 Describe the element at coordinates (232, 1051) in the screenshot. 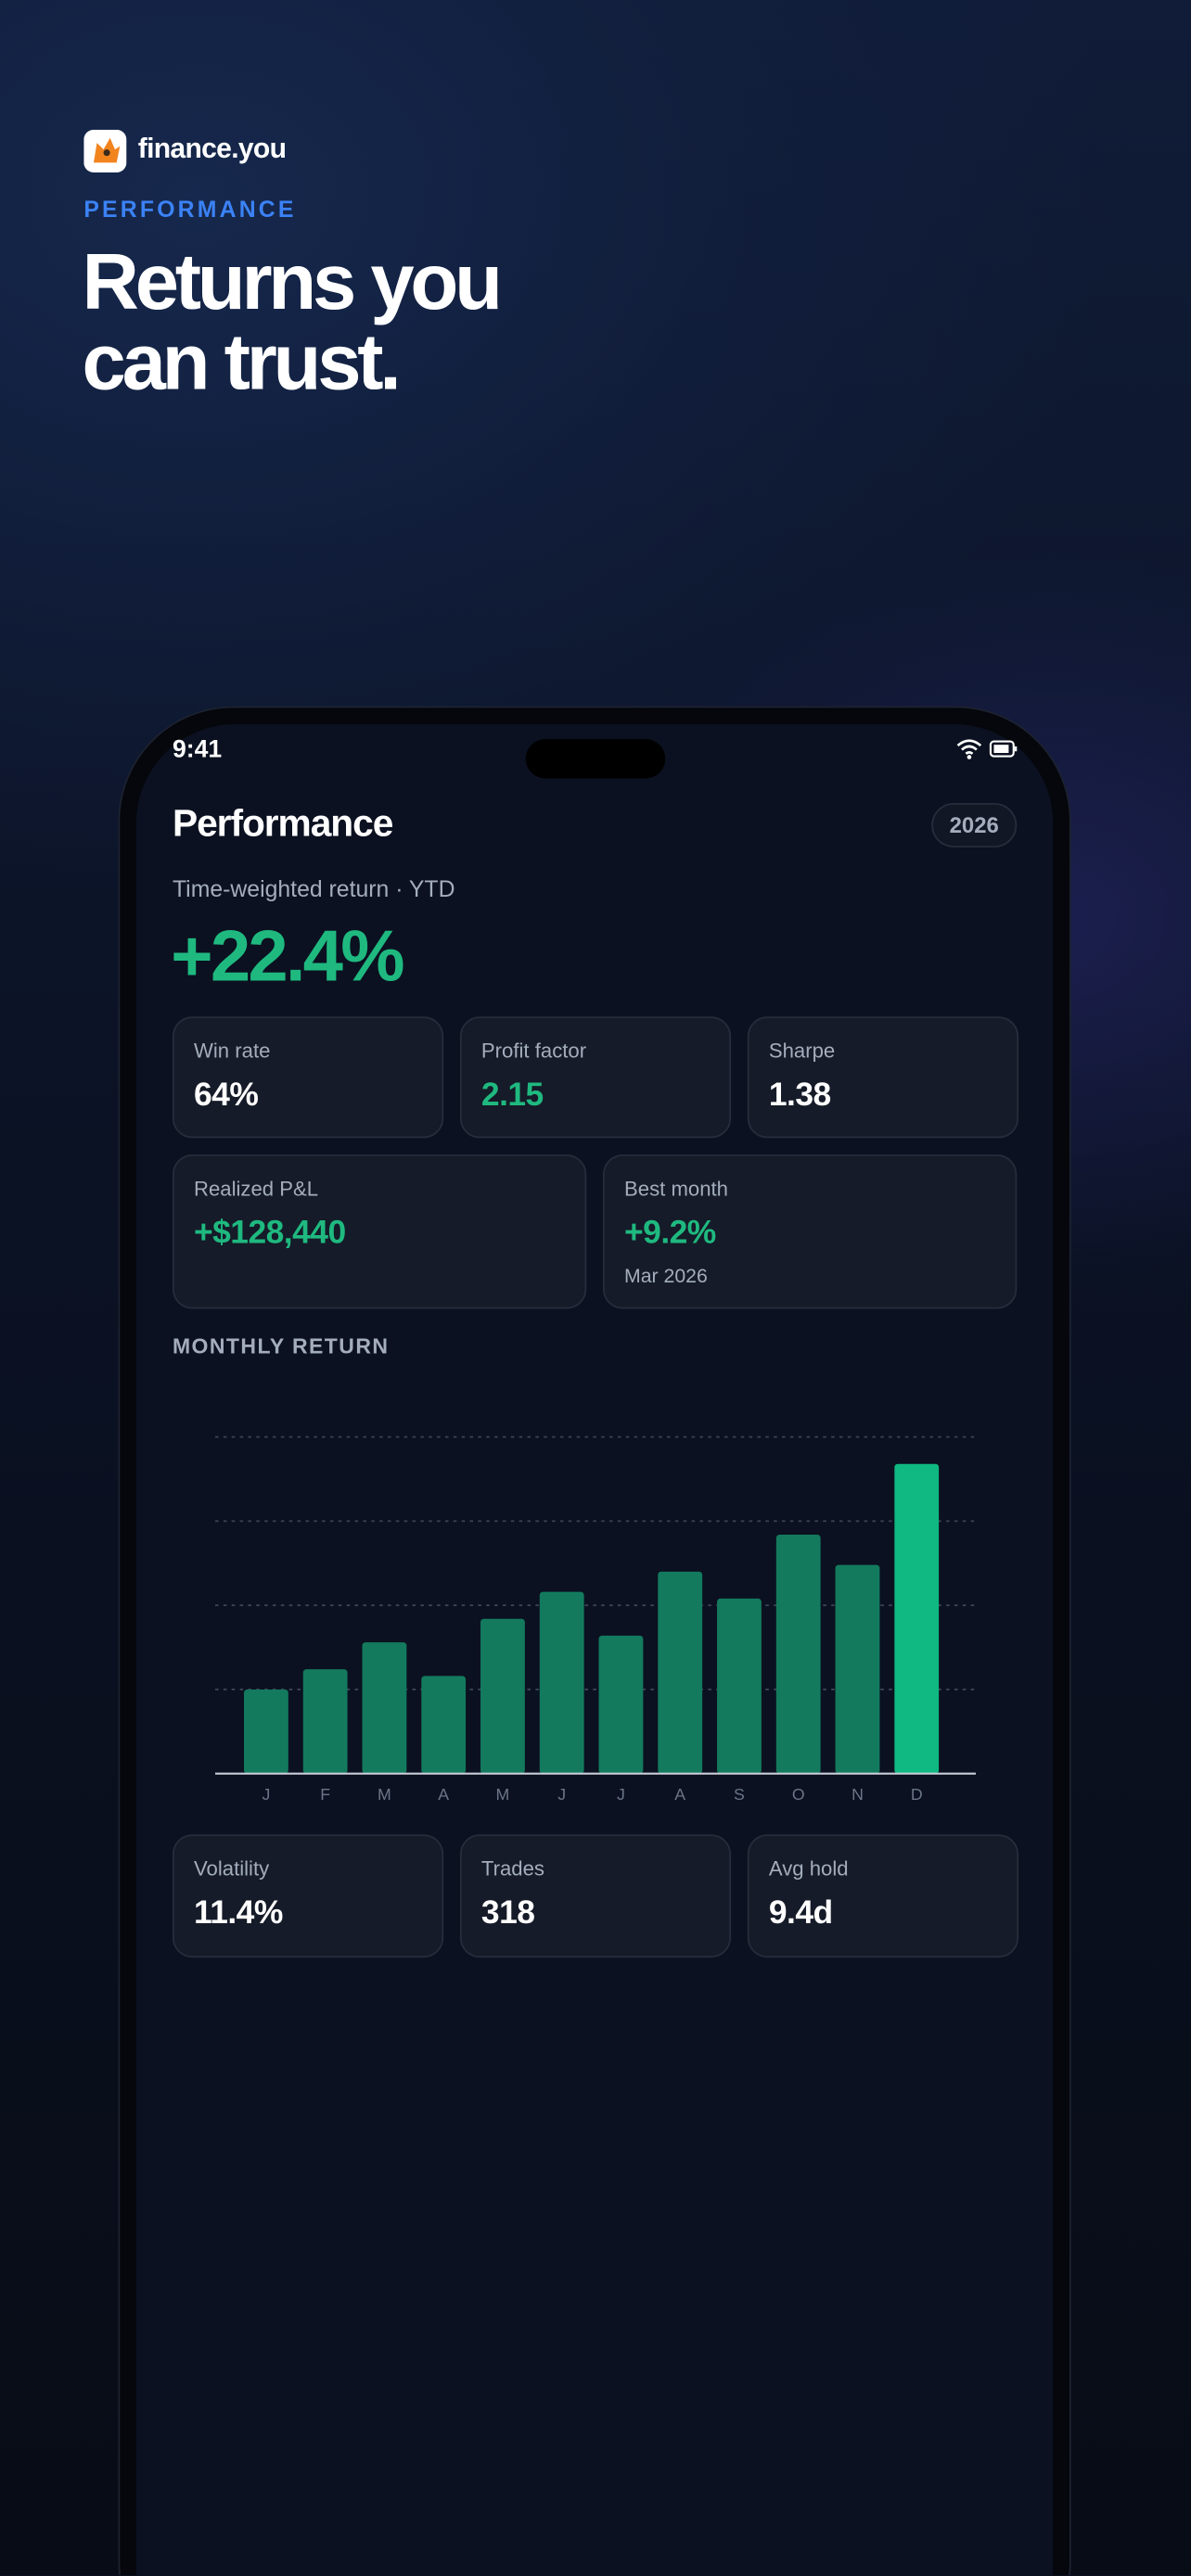

I see `stat-label: Win rate` at that location.